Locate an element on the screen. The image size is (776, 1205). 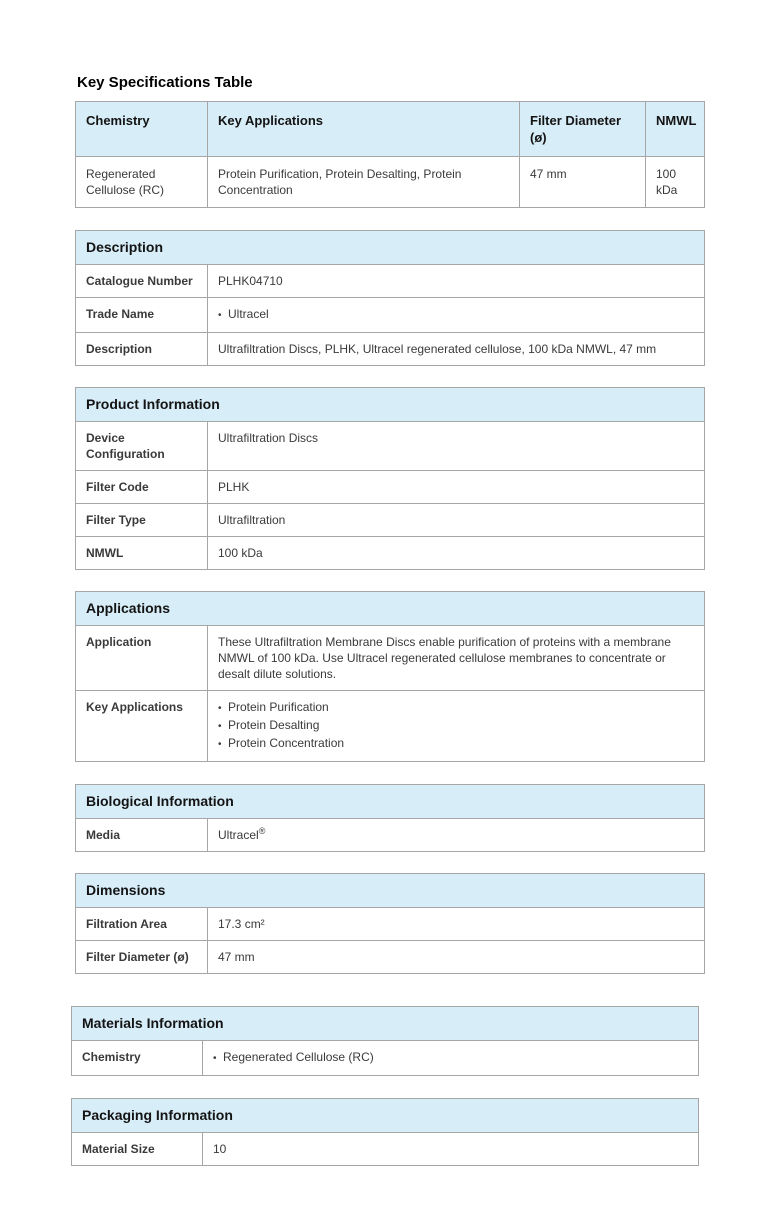
section-title: Biological Information is located at coordinates (390, 801).